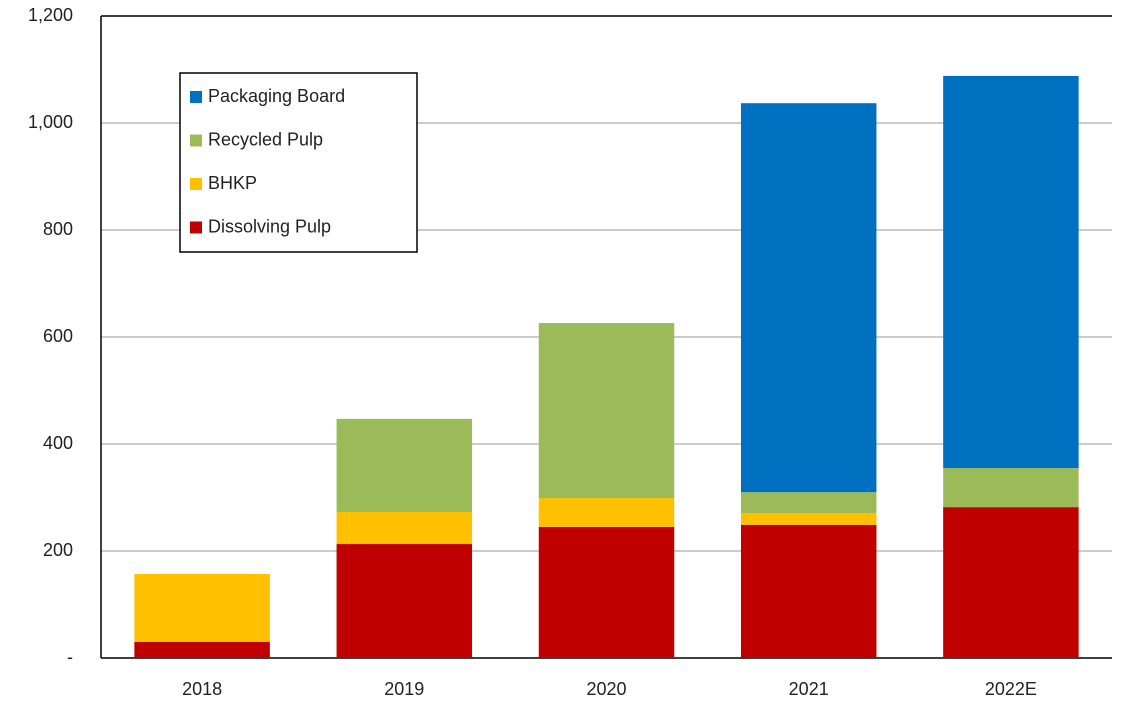 The image size is (1132, 705). Describe the element at coordinates (269, 226) in the screenshot. I see `legend-label: Dissolving Pulp` at that location.